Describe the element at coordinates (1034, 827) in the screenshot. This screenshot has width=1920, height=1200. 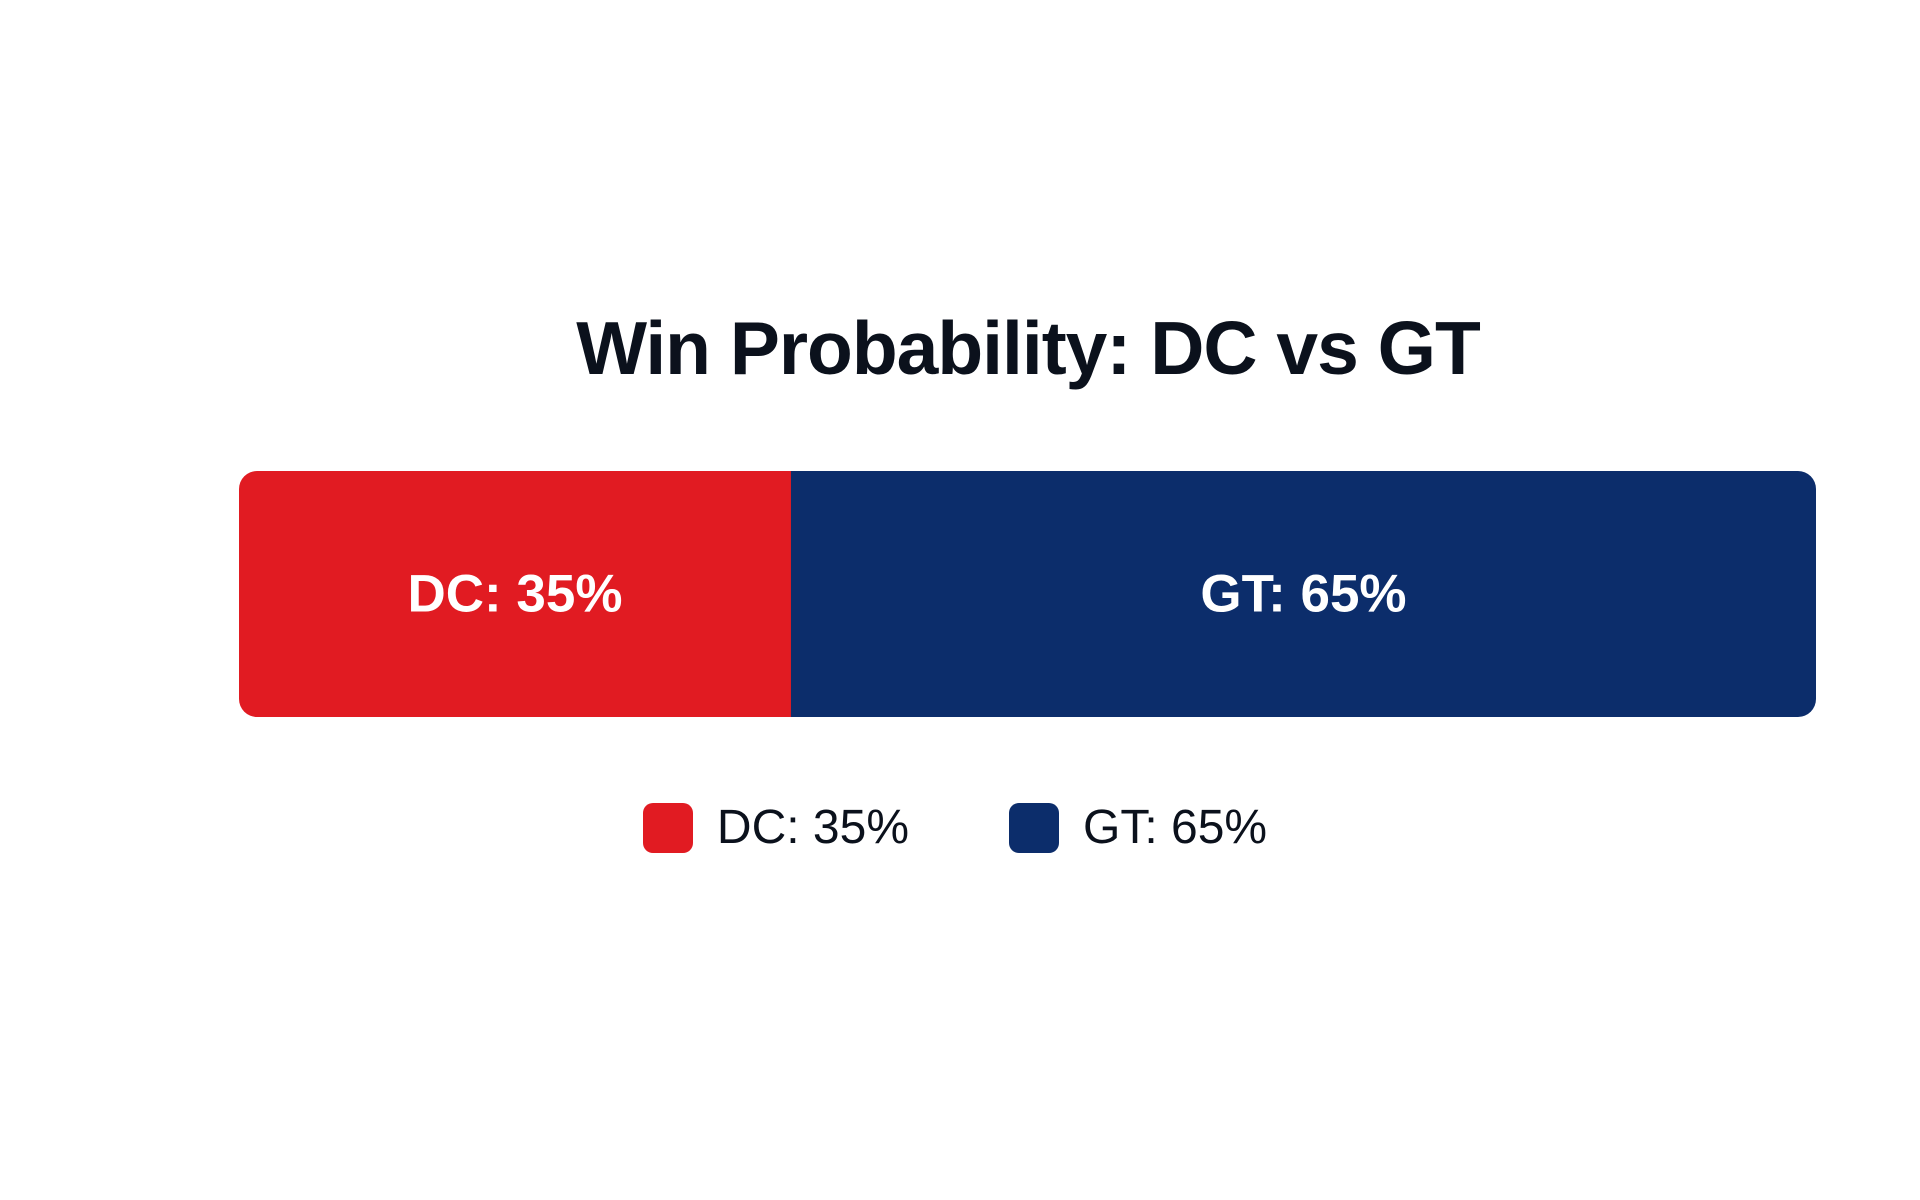
I see `legend-swatch-gt` at that location.